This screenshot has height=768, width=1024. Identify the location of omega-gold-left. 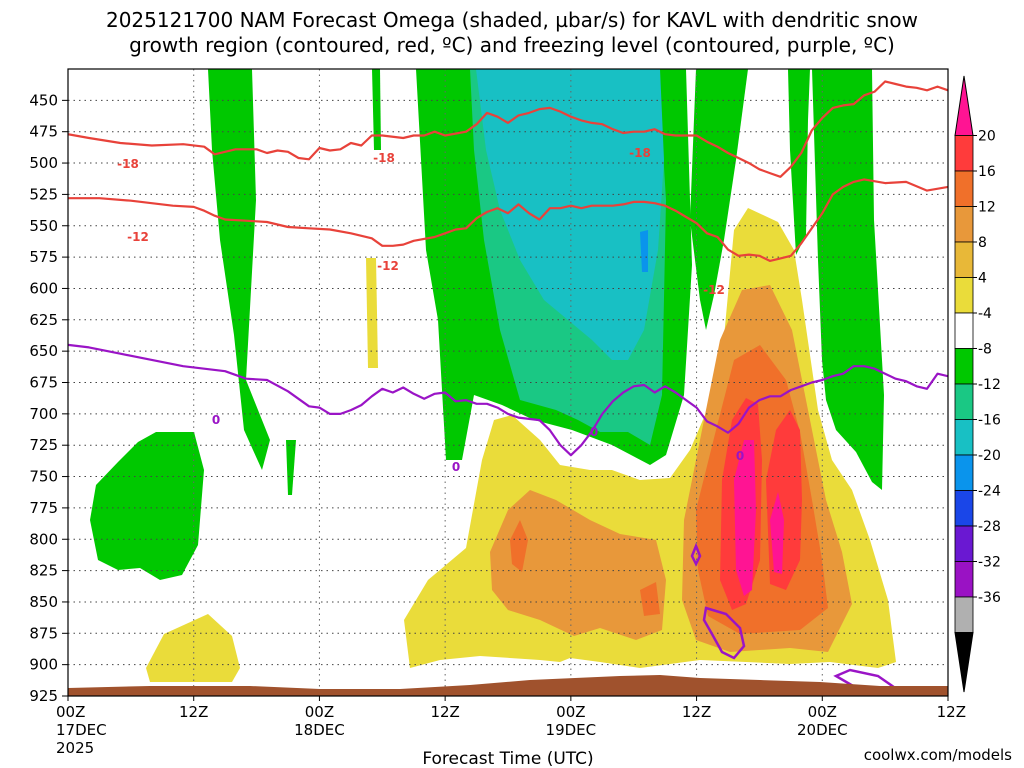
(578, 565).